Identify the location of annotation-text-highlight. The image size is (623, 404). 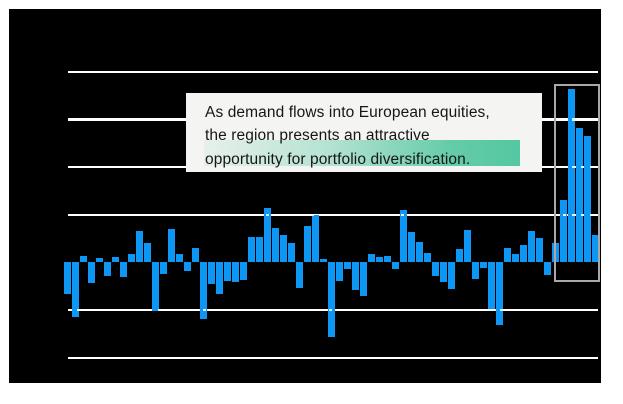
(362, 153).